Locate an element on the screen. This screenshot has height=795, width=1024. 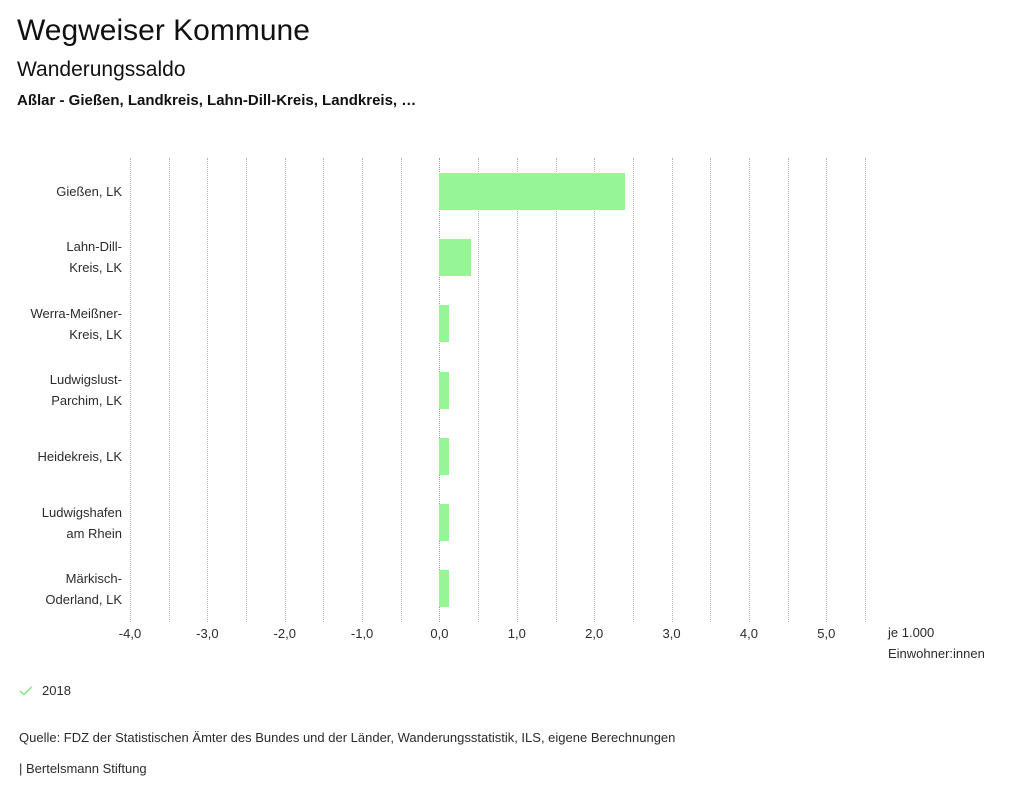
y-axis-label-line: Lahn-Dill- is located at coordinates (94, 247).